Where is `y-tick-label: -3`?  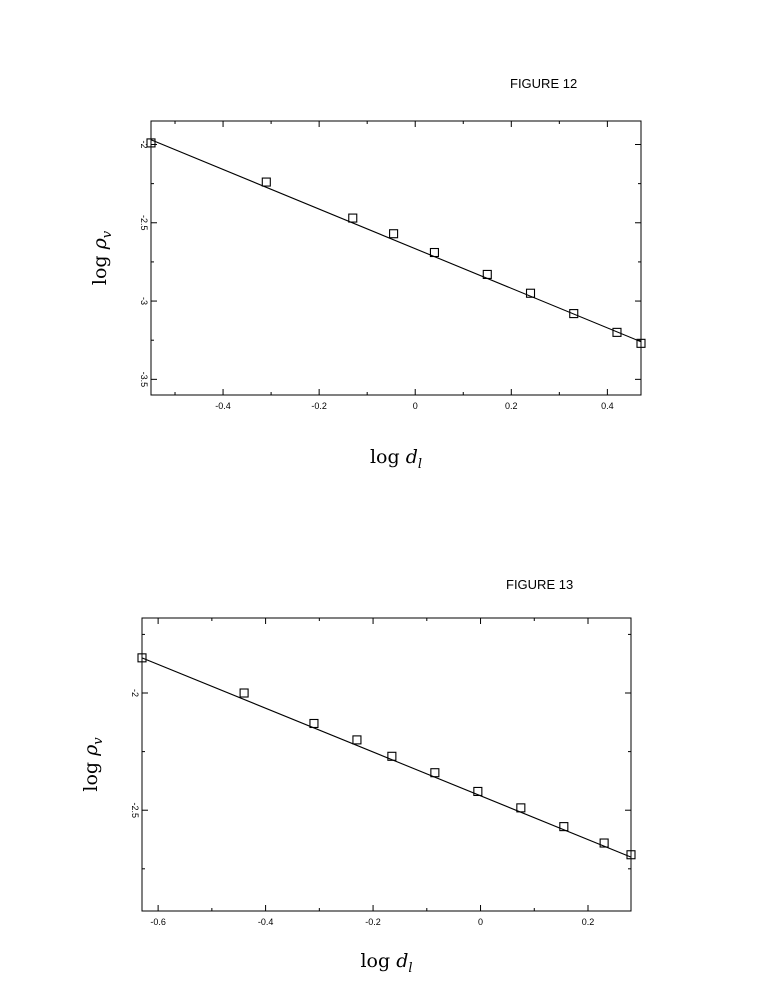
y-tick-label: -3 is located at coordinates (144, 301).